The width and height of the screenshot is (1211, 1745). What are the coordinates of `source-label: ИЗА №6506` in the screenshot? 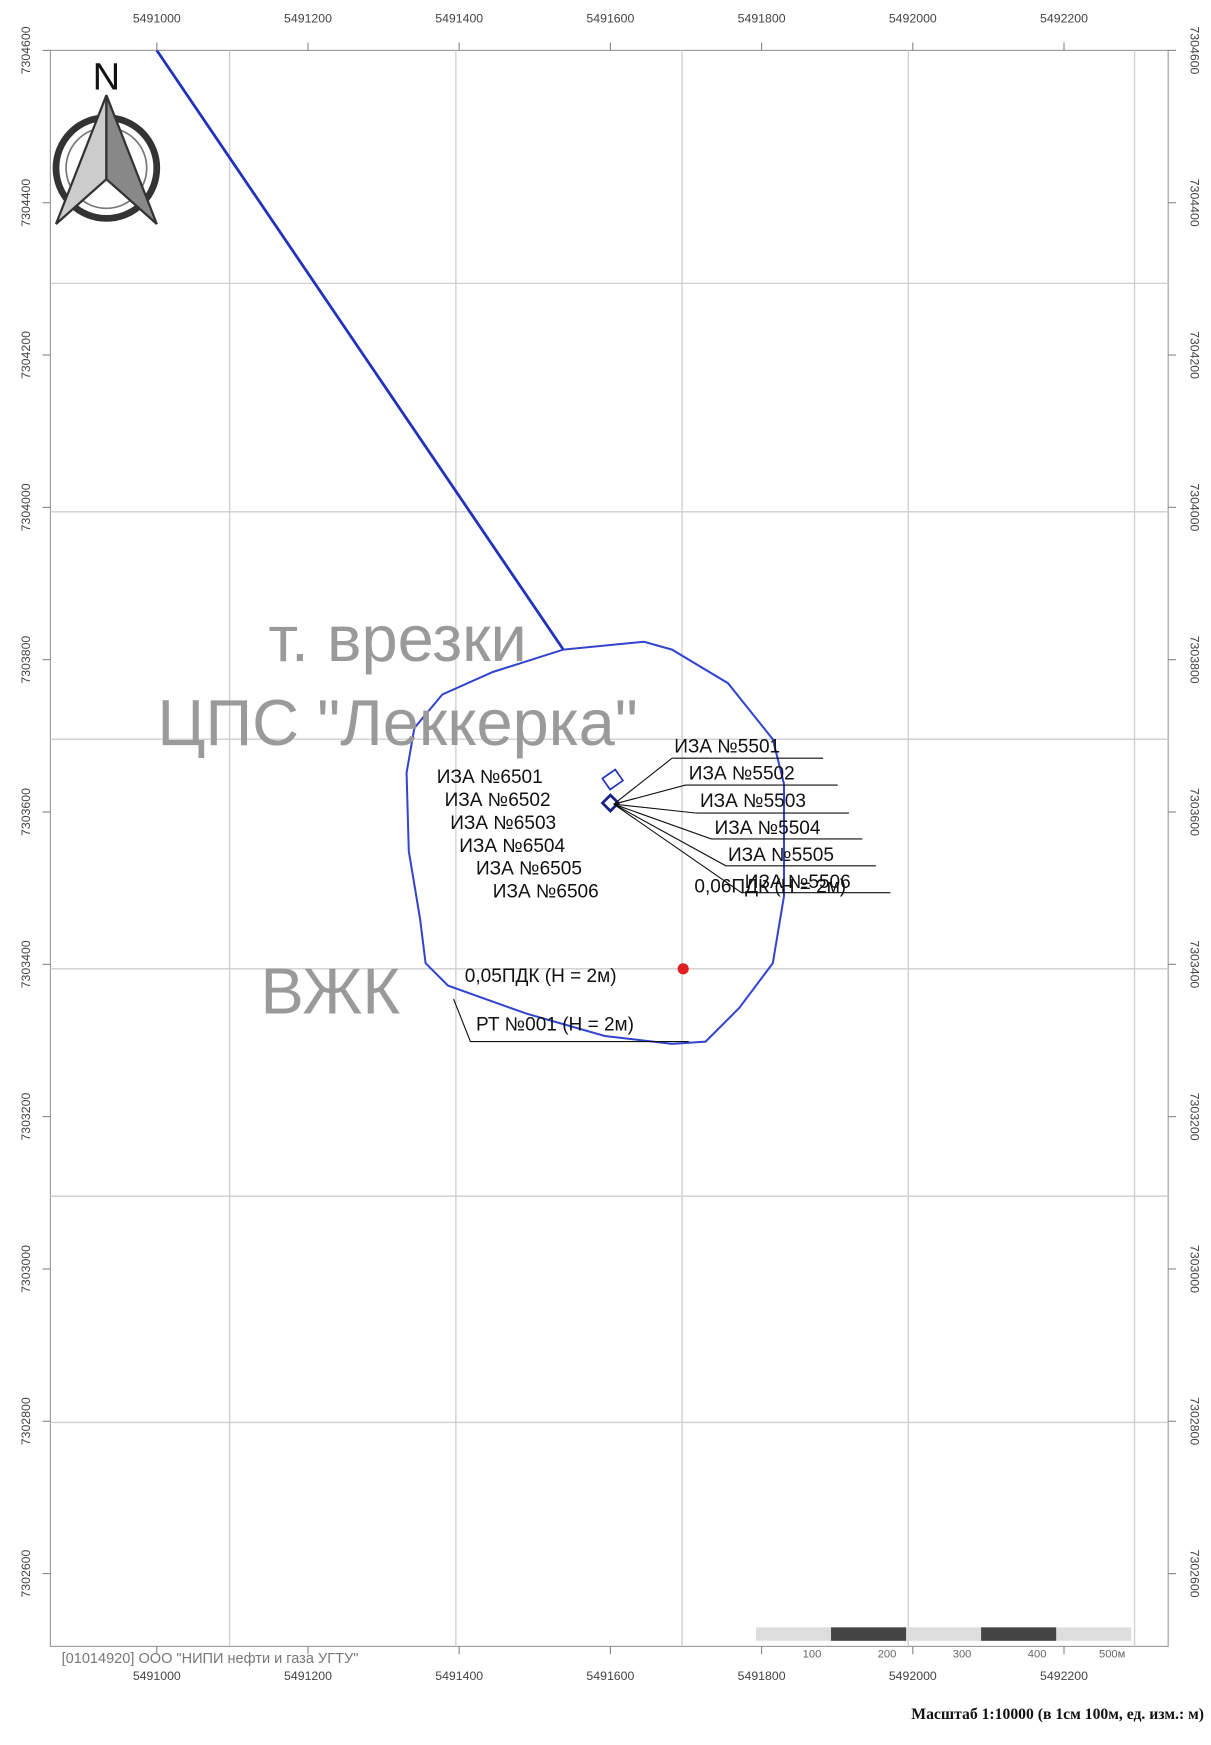 It's located at (546, 892).